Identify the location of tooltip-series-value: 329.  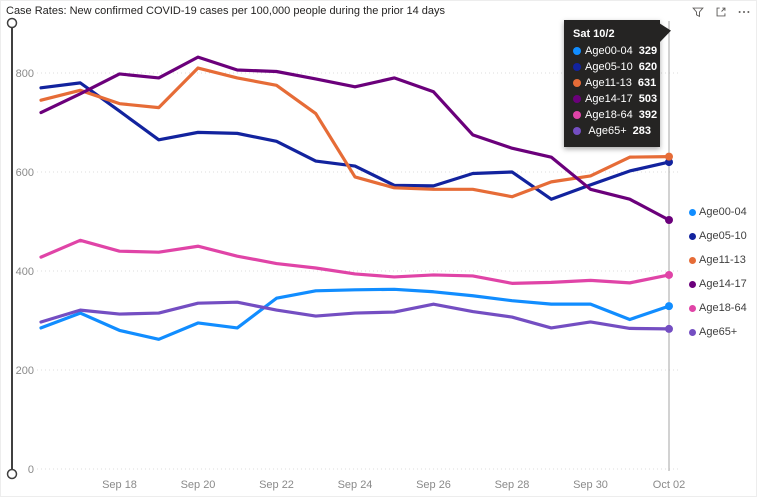
(648, 51).